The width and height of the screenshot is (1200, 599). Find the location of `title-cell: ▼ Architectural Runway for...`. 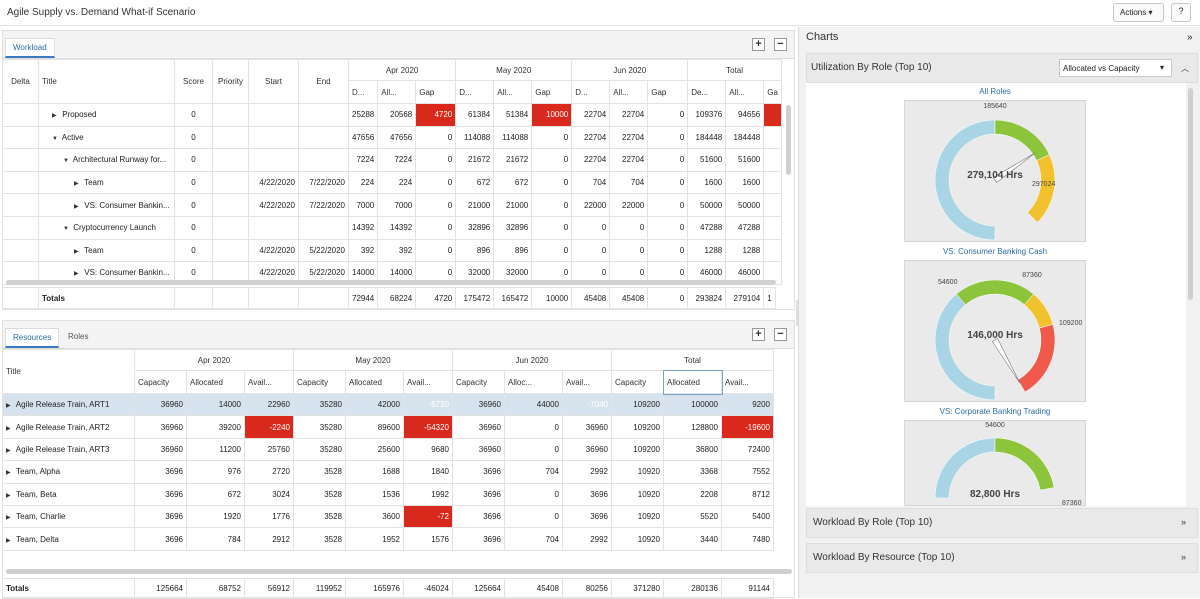

title-cell: ▼ Architectural Runway for... is located at coordinates (106, 160).